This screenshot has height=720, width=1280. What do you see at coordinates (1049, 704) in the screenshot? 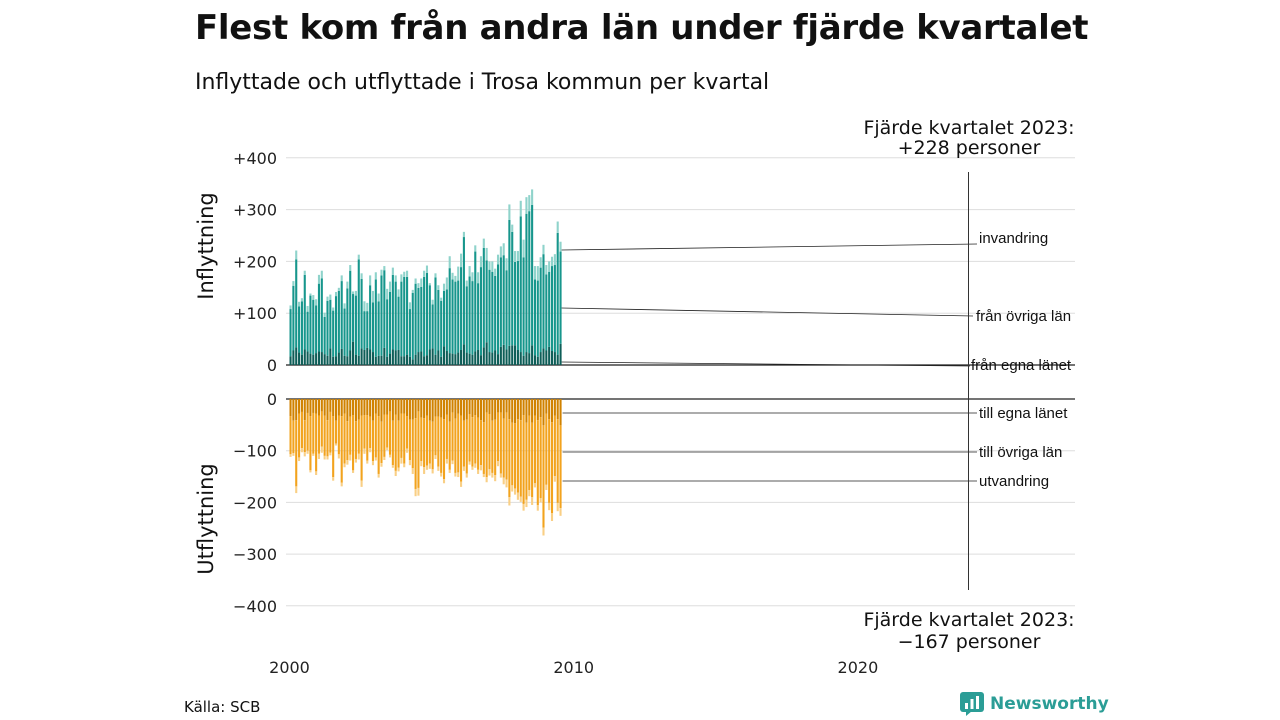
I see `brand-name: Newsworthy` at bounding box center [1049, 704].